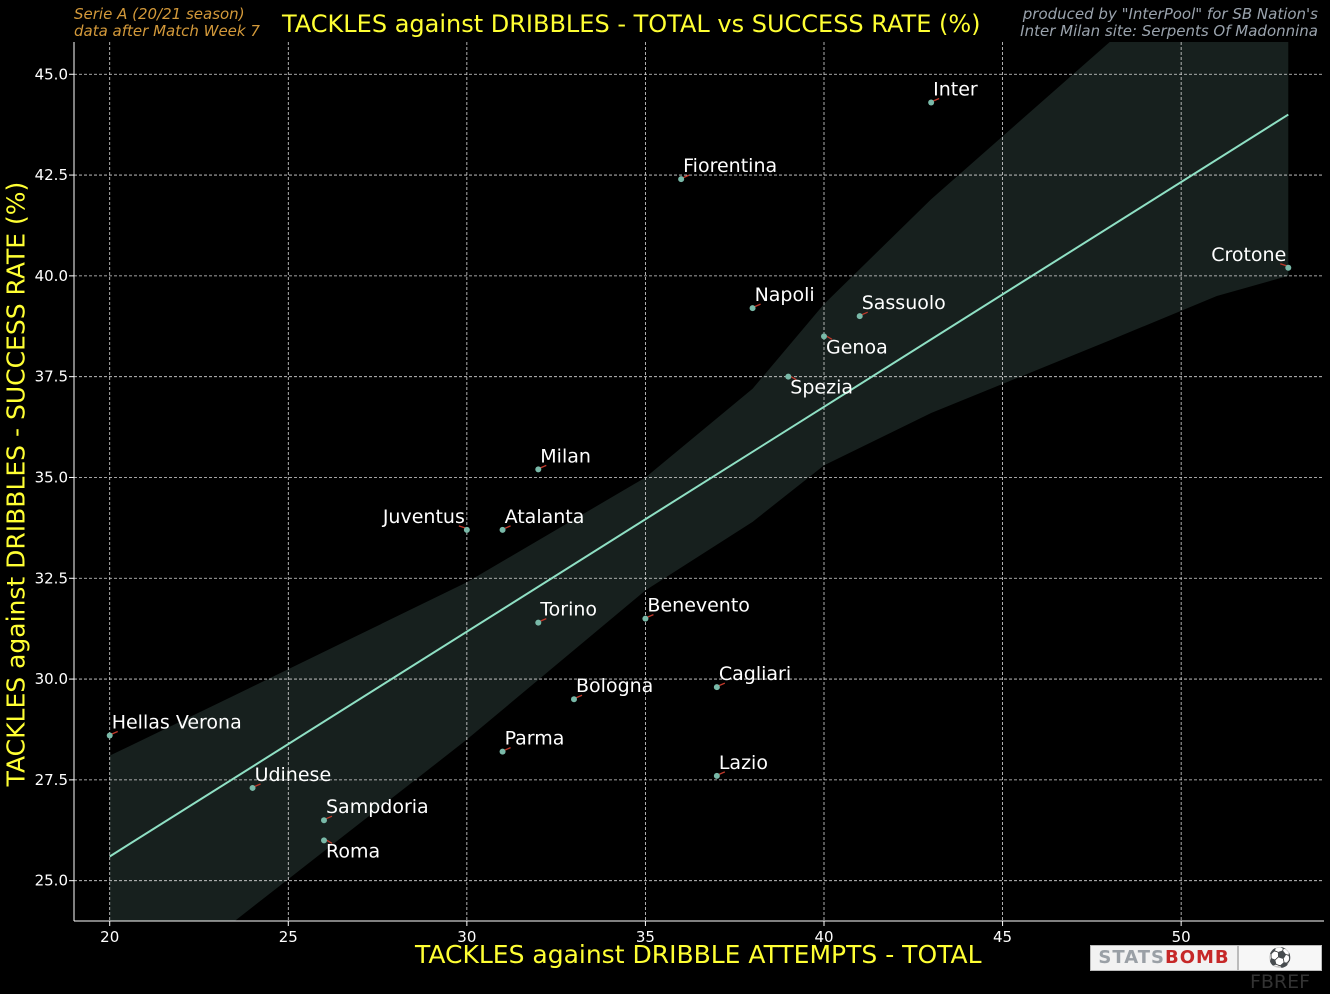 This screenshot has width=1330, height=994. What do you see at coordinates (698, 954) in the screenshot?
I see `x-axis-label: TACKLES against DRIBBLE ATTEMPTS - TOTAL` at bounding box center [698, 954].